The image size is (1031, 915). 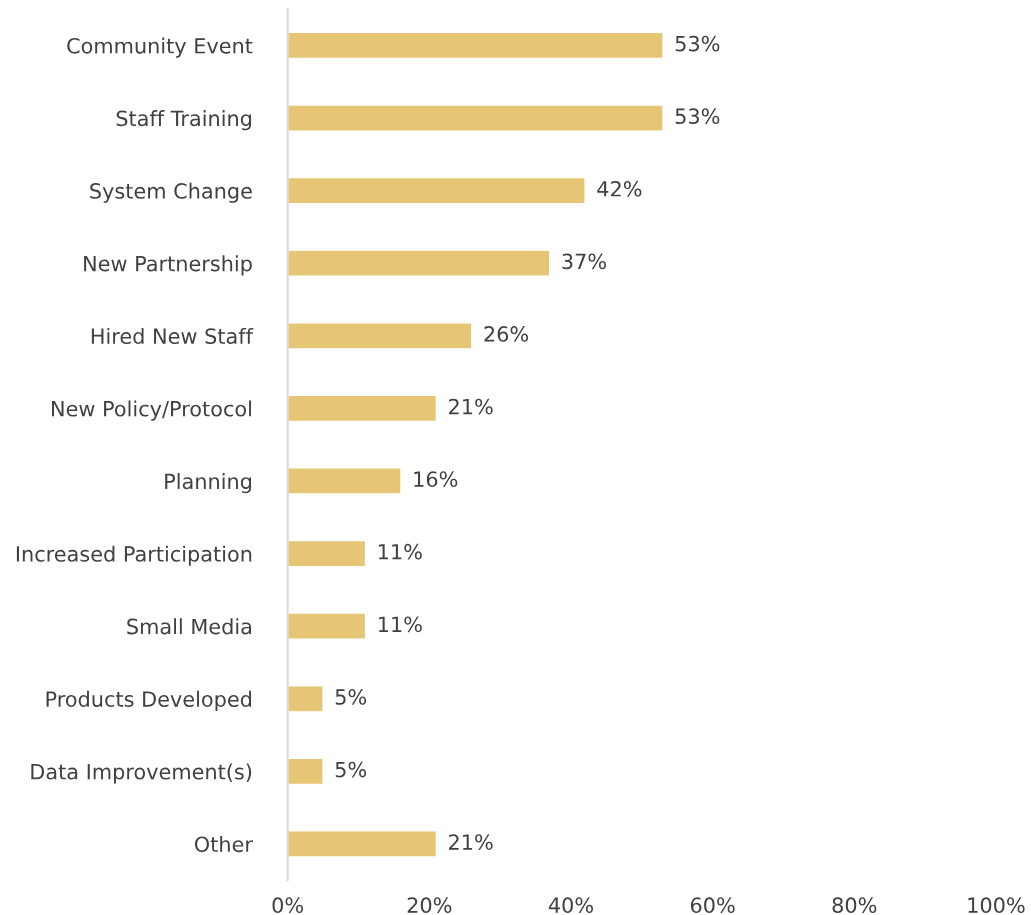 What do you see at coordinates (134, 555) in the screenshot?
I see `y-tick-label: Increased Participation` at bounding box center [134, 555].